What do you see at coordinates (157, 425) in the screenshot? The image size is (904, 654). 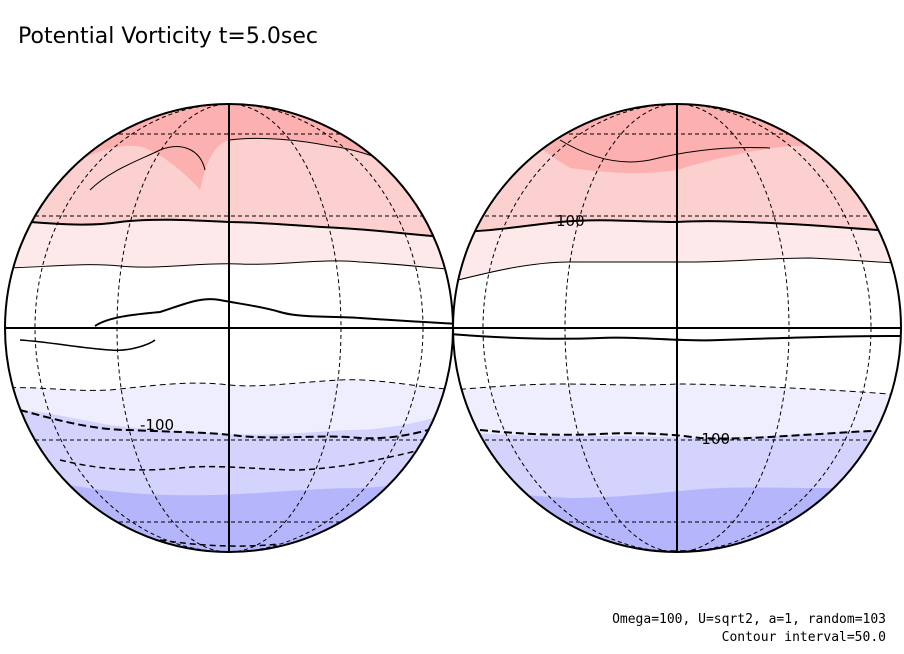 I see `contour-label-left-neg: -100` at bounding box center [157, 425].